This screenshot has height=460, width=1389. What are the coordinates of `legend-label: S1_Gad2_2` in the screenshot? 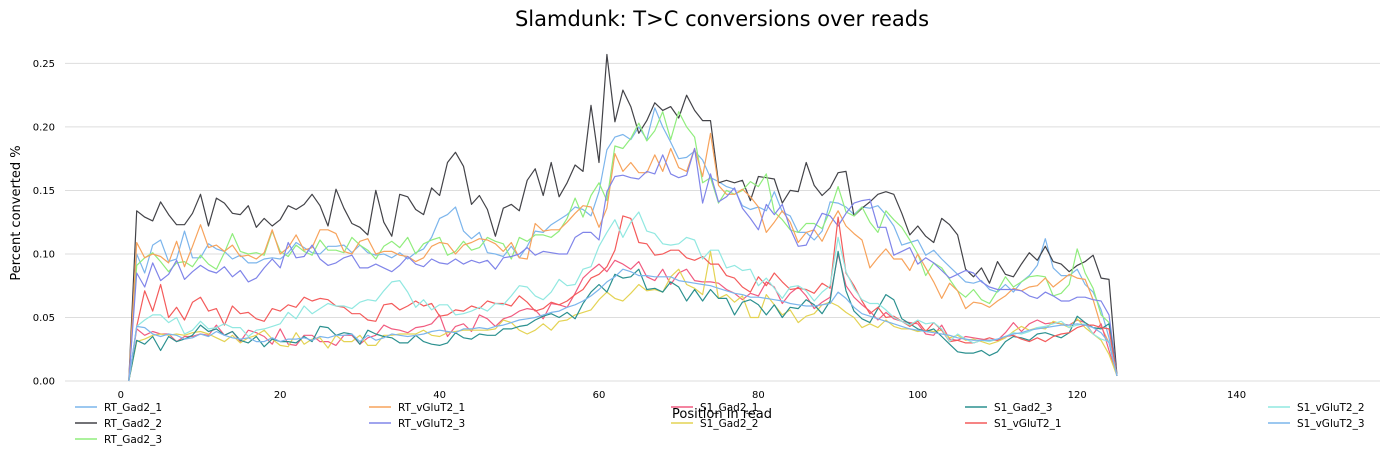 It's located at (729, 424).